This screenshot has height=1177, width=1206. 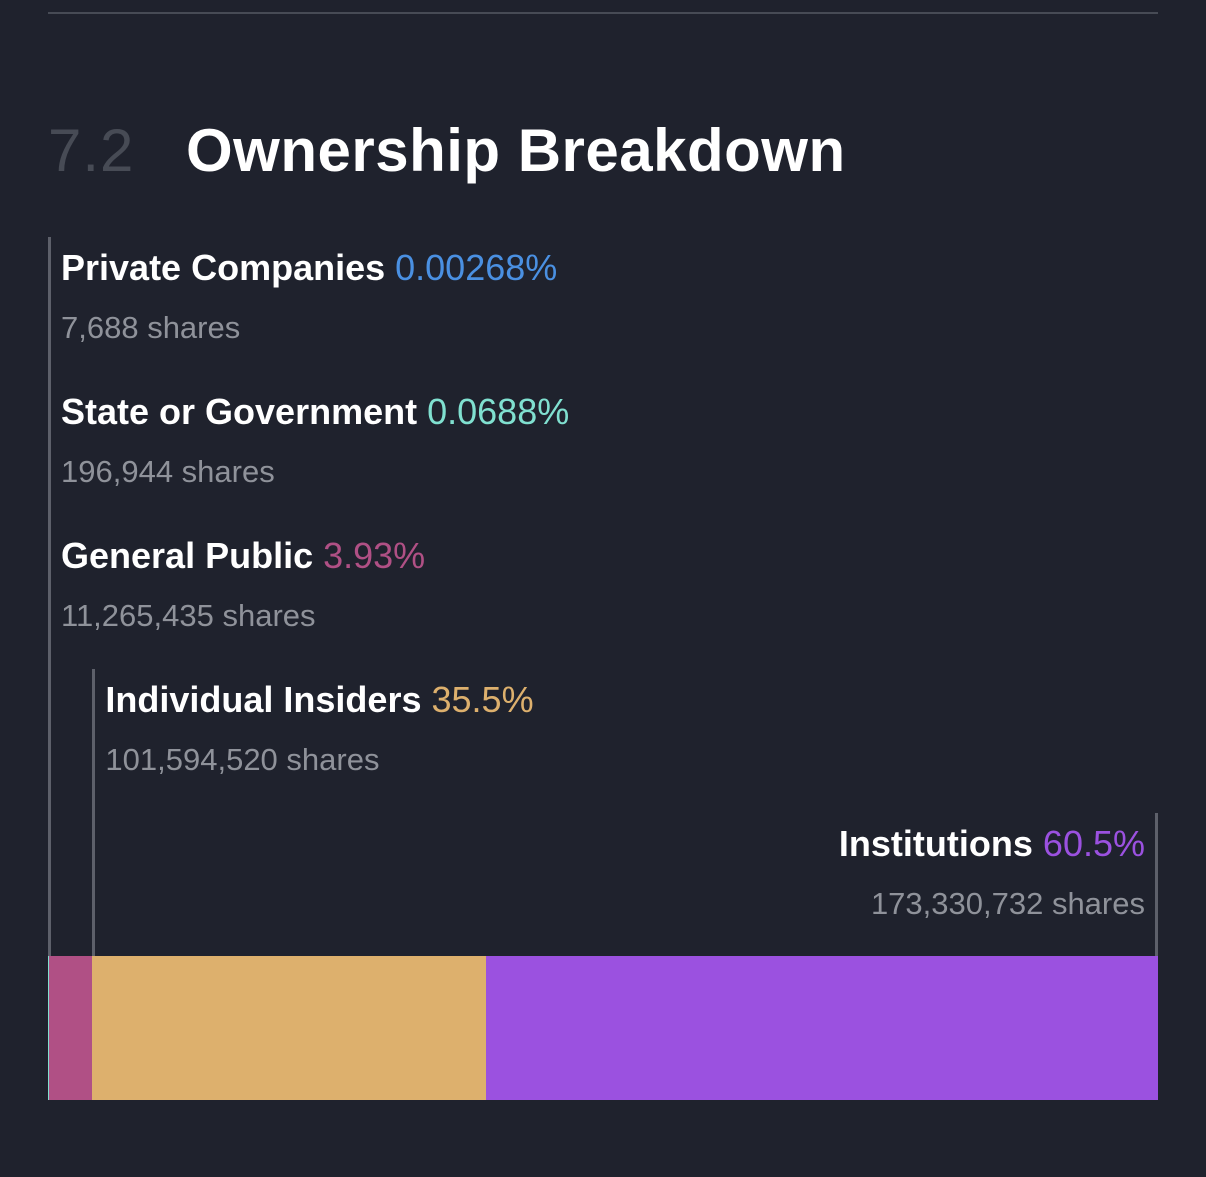 I want to click on category-name: Individual Insiders, so click(x=263, y=699).